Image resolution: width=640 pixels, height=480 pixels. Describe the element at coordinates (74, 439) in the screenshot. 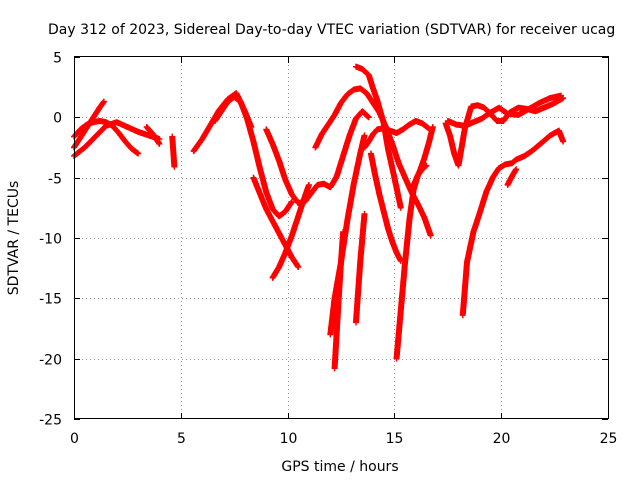

I see `x-tick-label: 0` at that location.